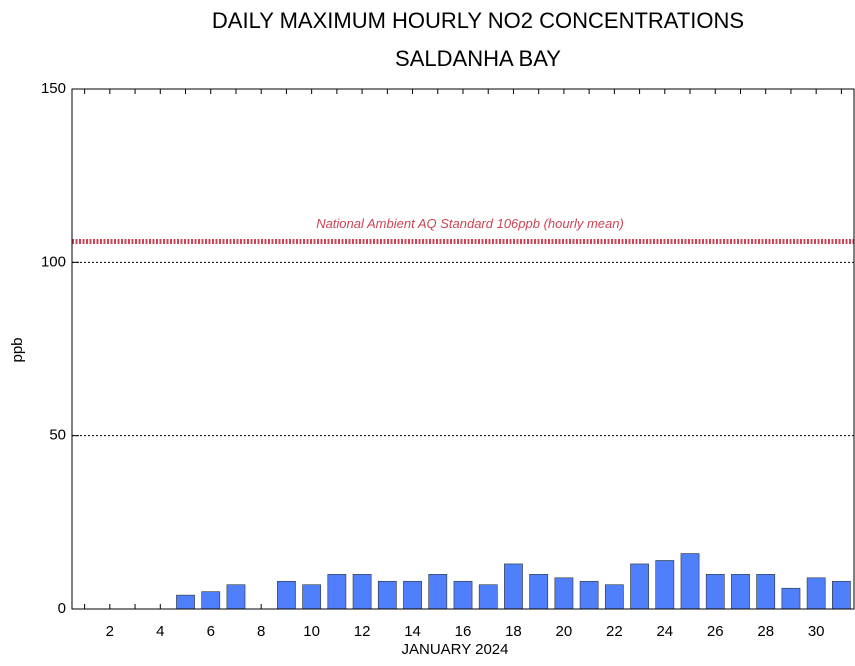 The height and width of the screenshot is (666, 855). What do you see at coordinates (478, 20) in the screenshot?
I see `chart-title: DAILY MAXIMUM HOURLY NO2 CONCENTRATIONS` at bounding box center [478, 20].